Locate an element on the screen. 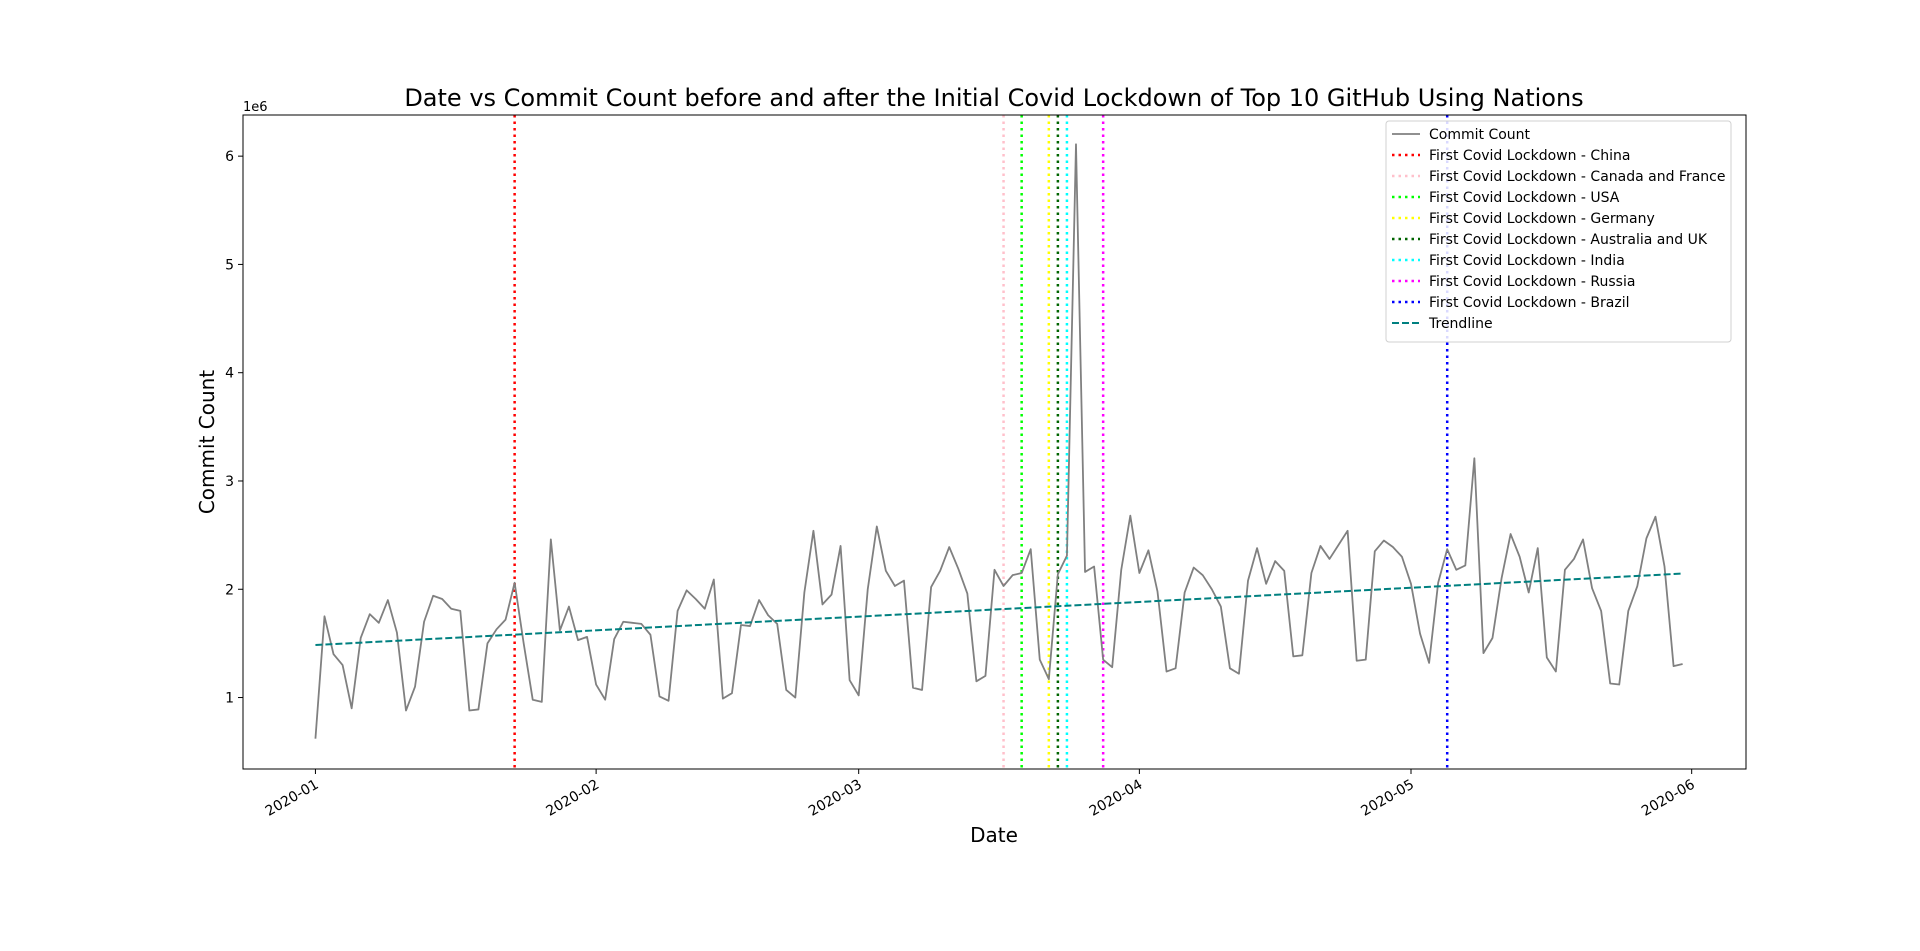 The width and height of the screenshot is (1920, 951). legend-box is located at coordinates (1558, 231).